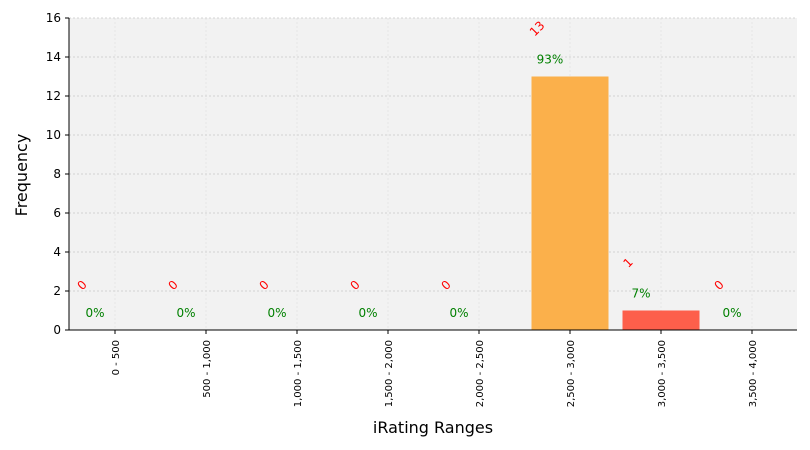 This screenshot has width=810, height=450. Describe the element at coordinates (57, 291) in the screenshot. I see `y-tick-label: 2` at that location.